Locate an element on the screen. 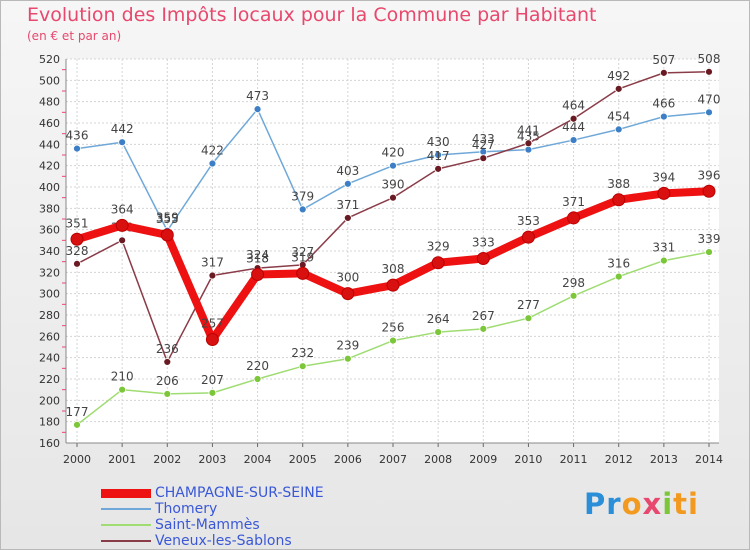  y-tick-label: 220 is located at coordinates (49, 379).